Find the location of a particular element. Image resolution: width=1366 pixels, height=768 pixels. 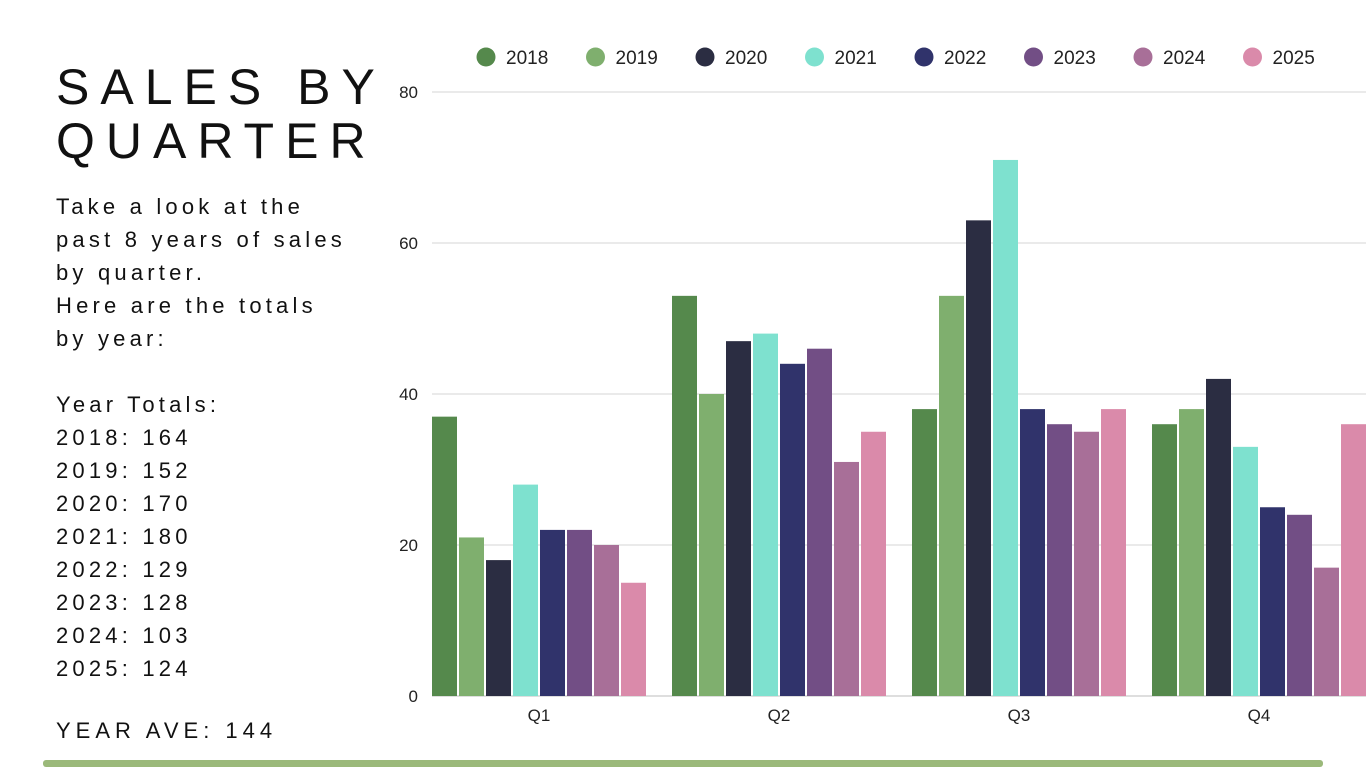

page-title: SALES BY QUARTER is located at coordinates (221, 114).